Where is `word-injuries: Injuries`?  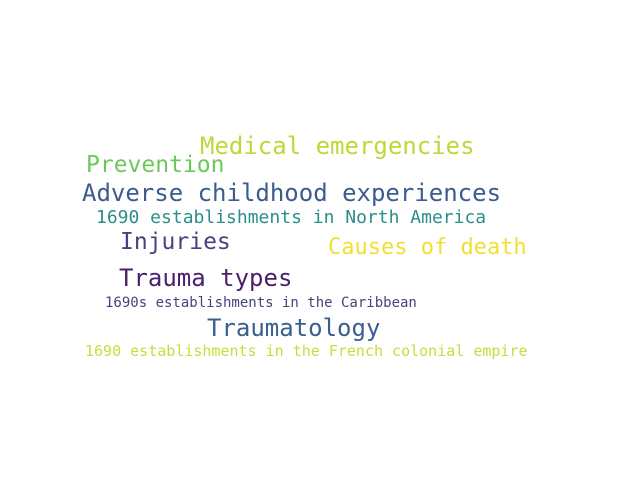 word-injuries: Injuries is located at coordinates (175, 242).